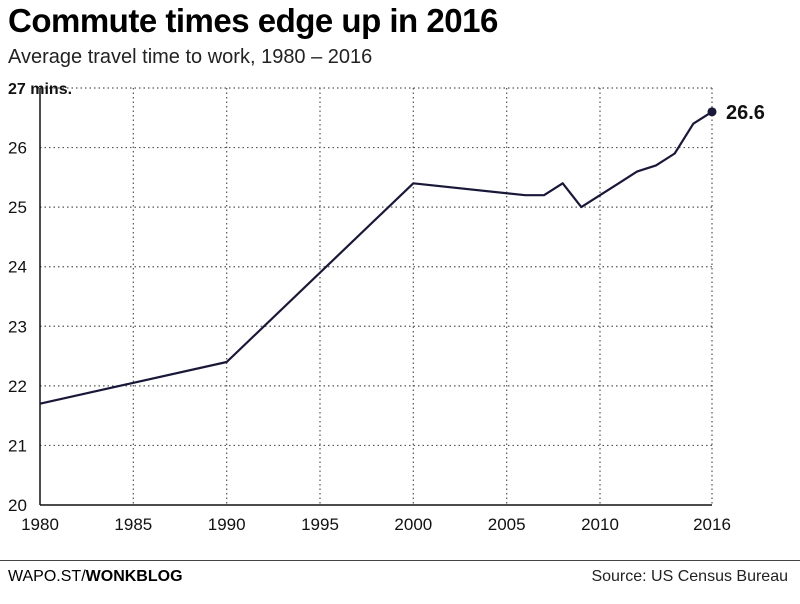 This screenshot has width=800, height=604. What do you see at coordinates (17, 267) in the screenshot?
I see `y-tick-label: 24` at bounding box center [17, 267].